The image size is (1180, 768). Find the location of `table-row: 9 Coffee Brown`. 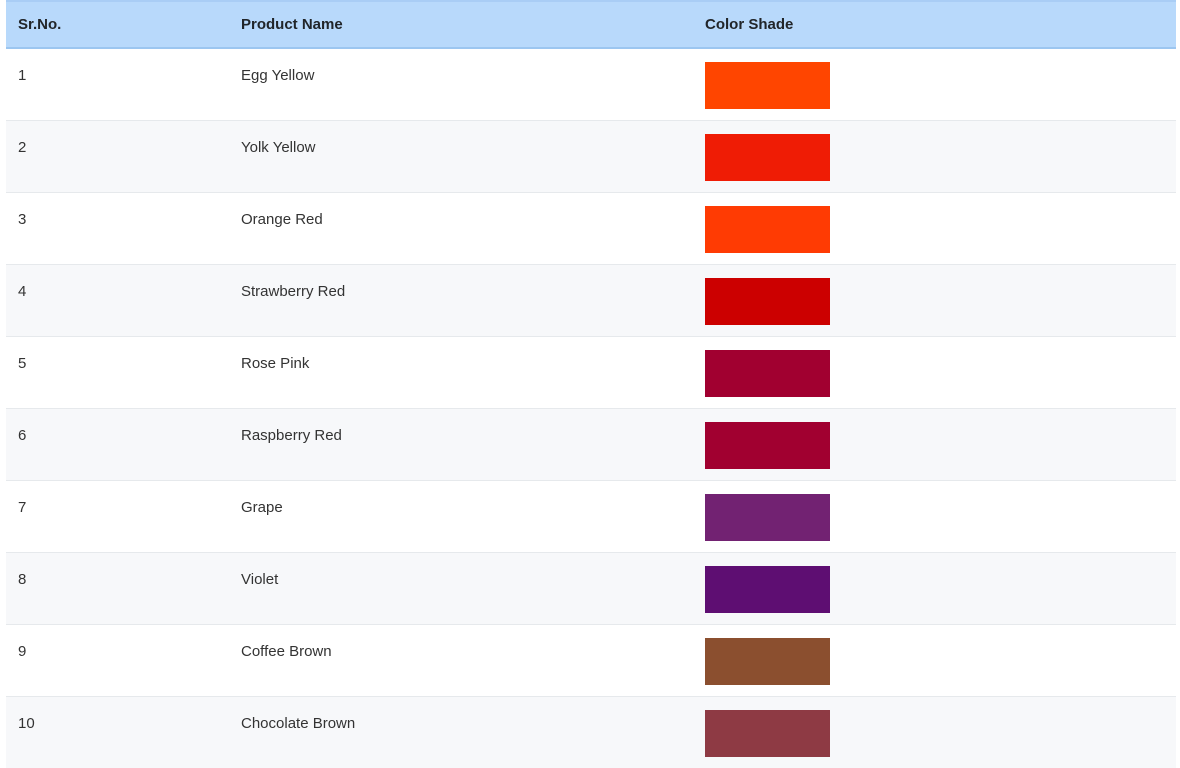

table-row: 9 Coffee Brown is located at coordinates (591, 660).